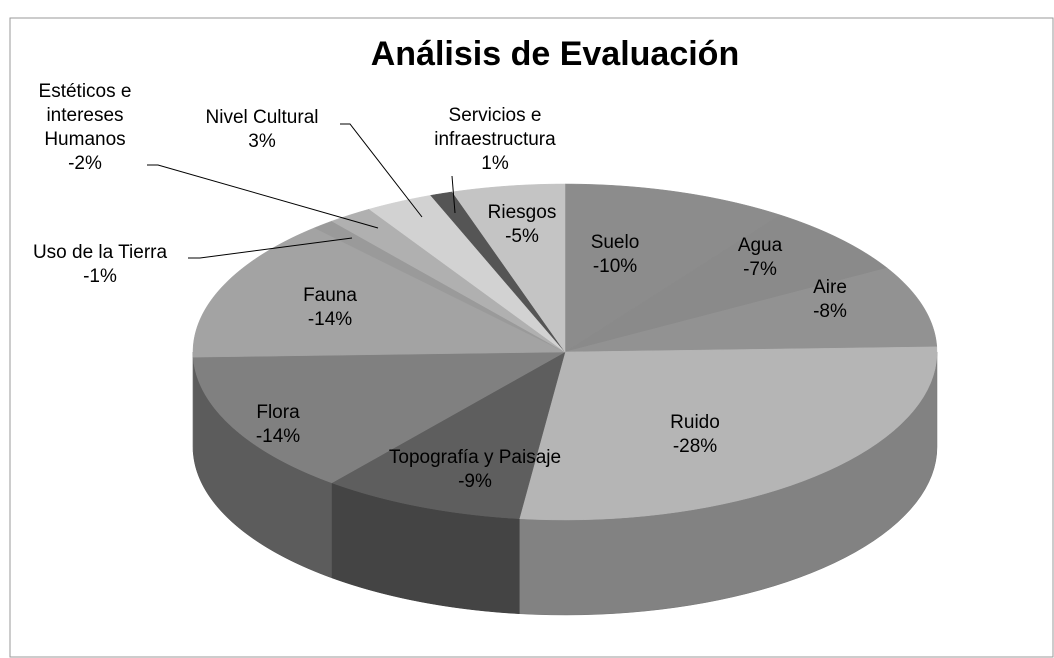 This screenshot has width=1054, height=658. Describe the element at coordinates (330, 308) in the screenshot. I see `data-label: Fauna -14%` at that location.